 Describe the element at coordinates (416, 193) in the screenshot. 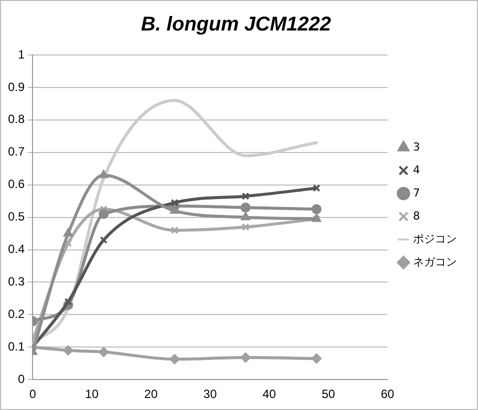

I see `legend-label: 7` at that location.